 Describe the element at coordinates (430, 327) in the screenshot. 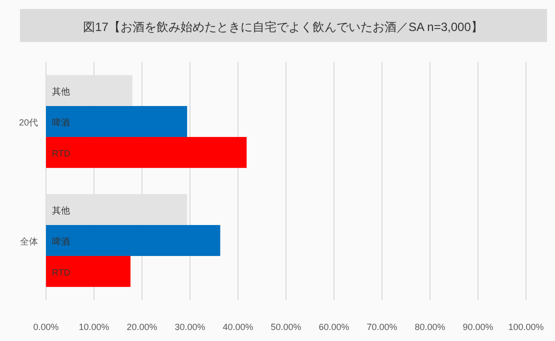

I see `x-tick-label: 80.00%` at that location.